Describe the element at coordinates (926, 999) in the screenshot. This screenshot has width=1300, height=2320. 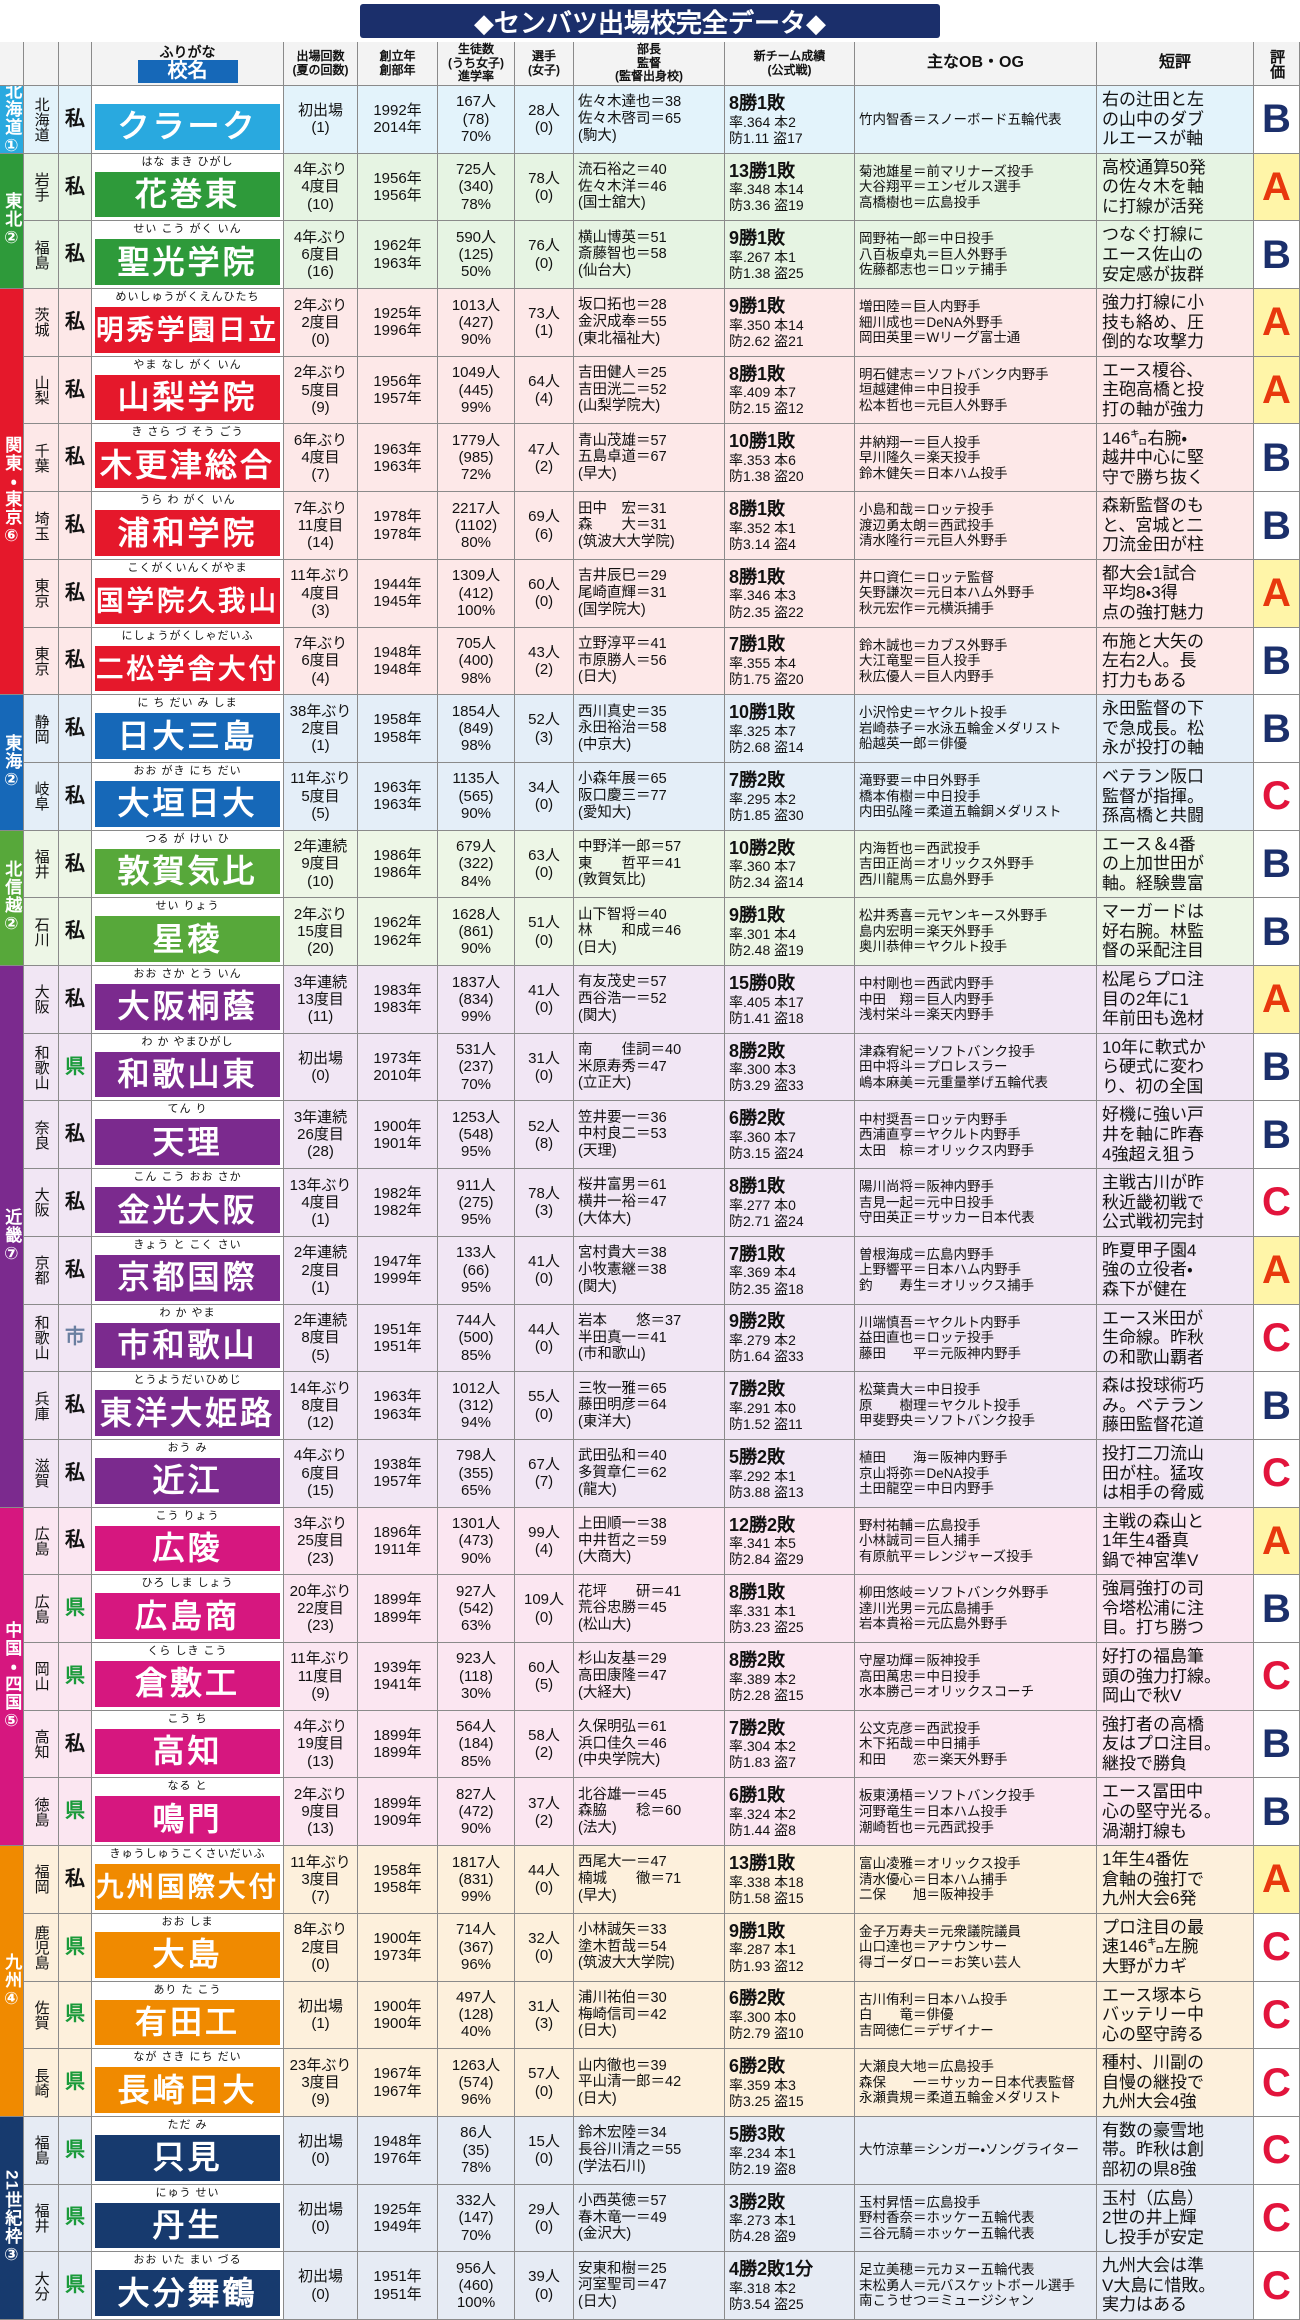
I see `ob-line: 中田 翔＝巨人内野手` at that location.